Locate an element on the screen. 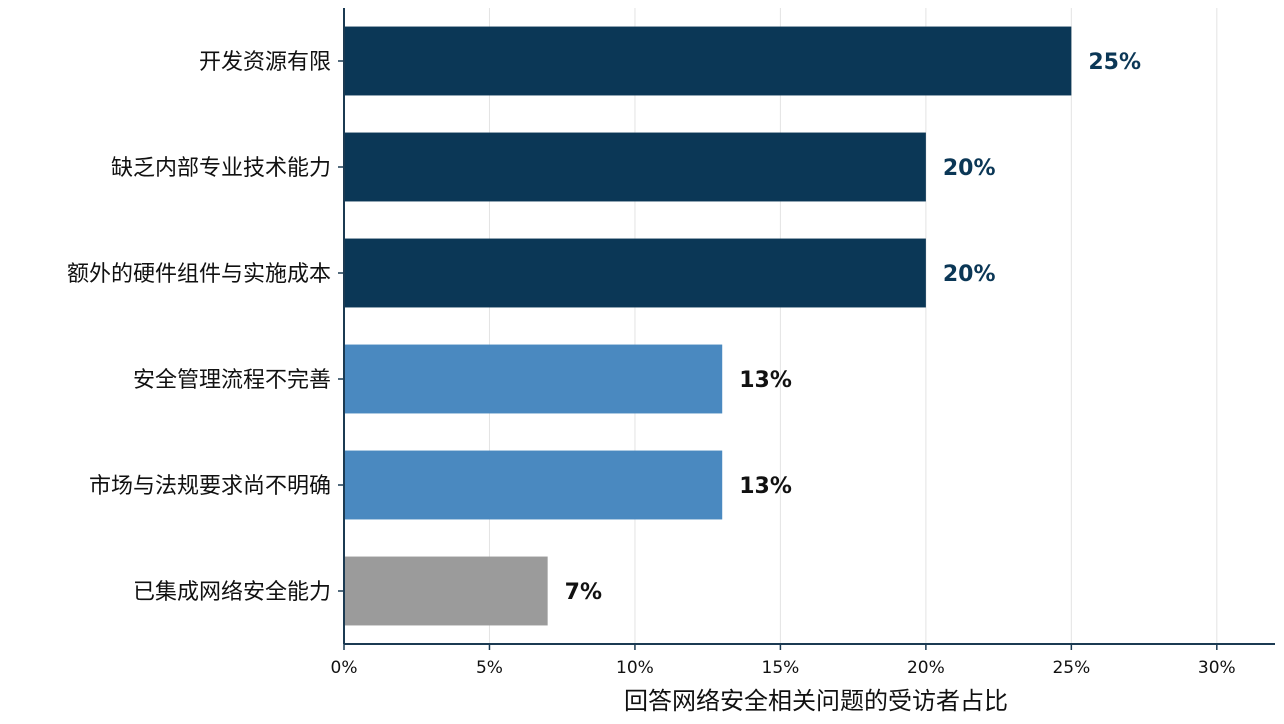 The width and height of the screenshot is (1284, 724). category-label-4: 市场与法规要求尚不明确 is located at coordinates (210, 486).